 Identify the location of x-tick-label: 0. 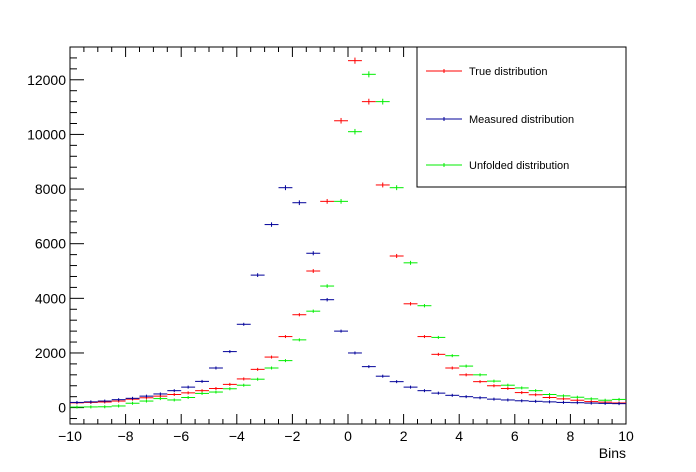
(348, 436).